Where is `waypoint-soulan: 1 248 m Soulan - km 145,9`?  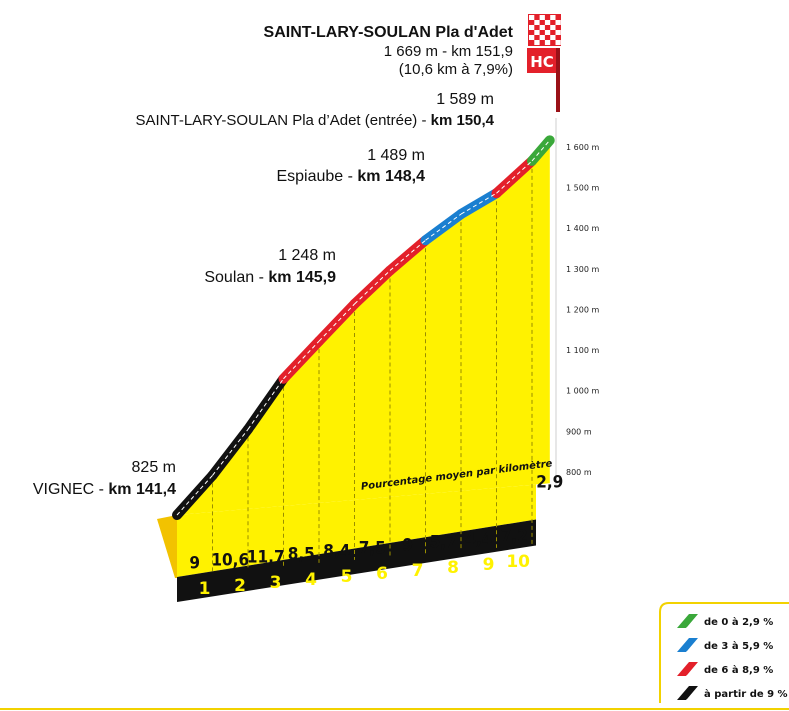 waypoint-soulan: 1 248 m Soulan - km 145,9 is located at coordinates (270, 266).